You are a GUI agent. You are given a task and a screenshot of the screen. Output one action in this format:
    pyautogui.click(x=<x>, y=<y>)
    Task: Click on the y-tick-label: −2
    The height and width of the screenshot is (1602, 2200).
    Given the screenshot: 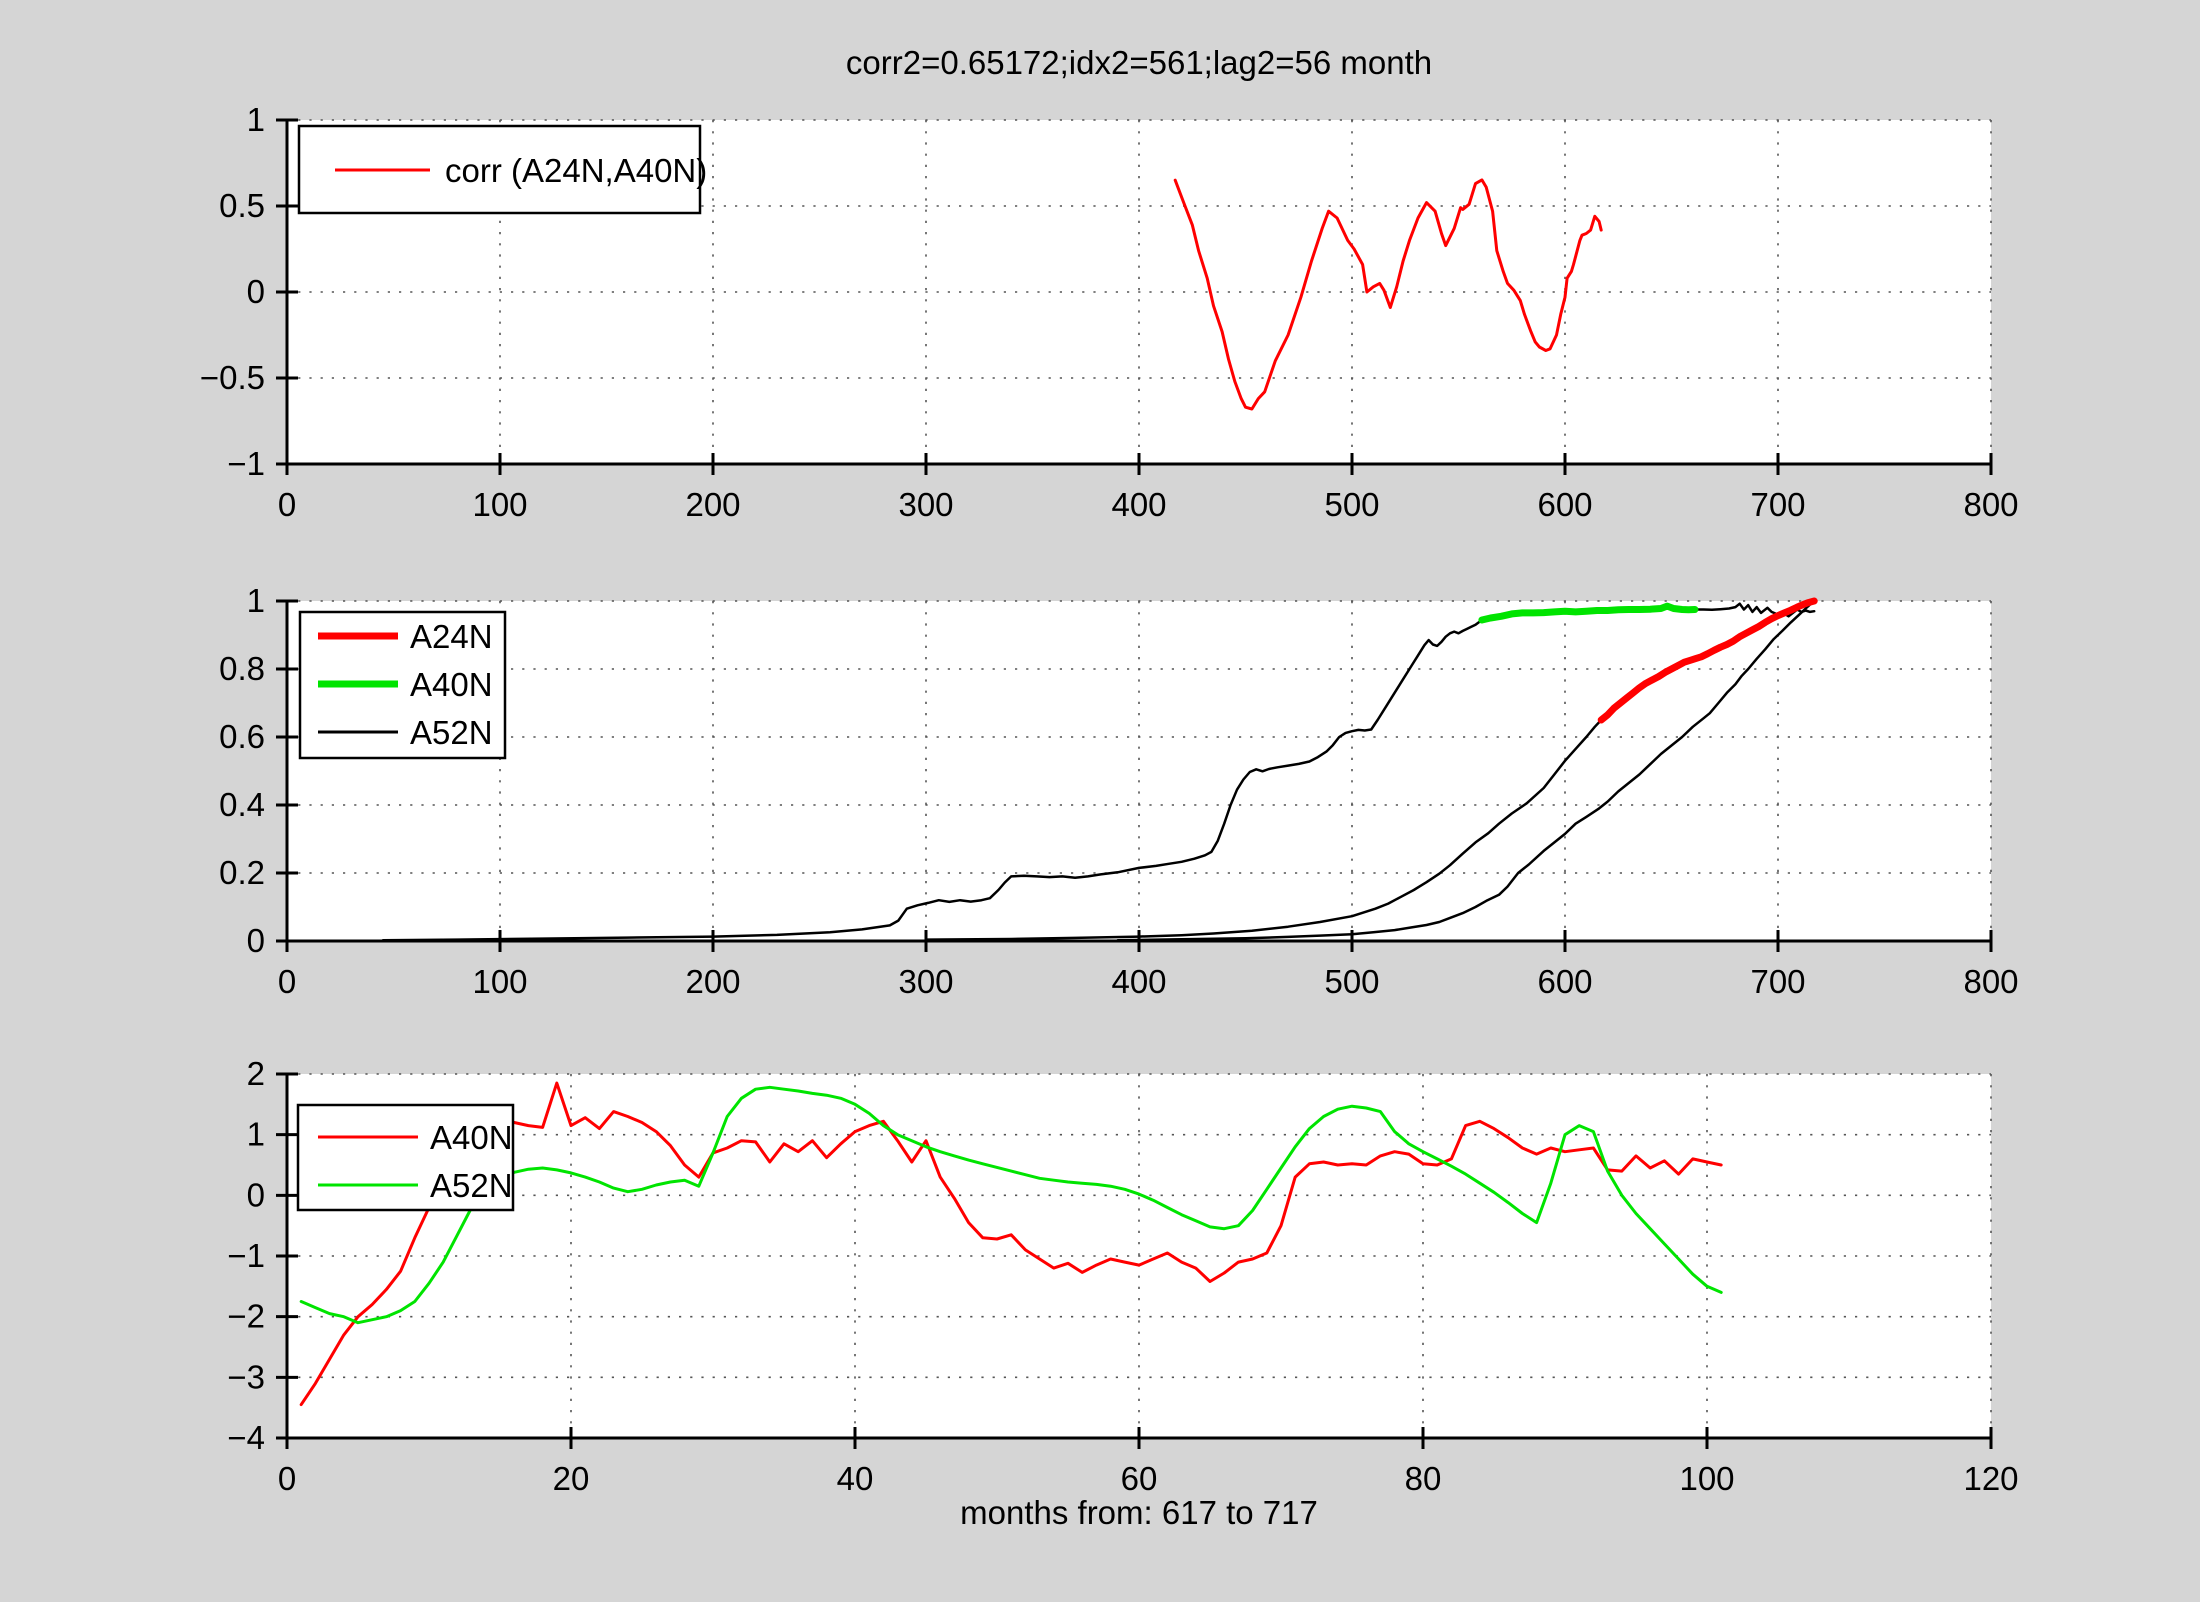 What is the action you would take?
    pyautogui.click(x=246, y=1316)
    